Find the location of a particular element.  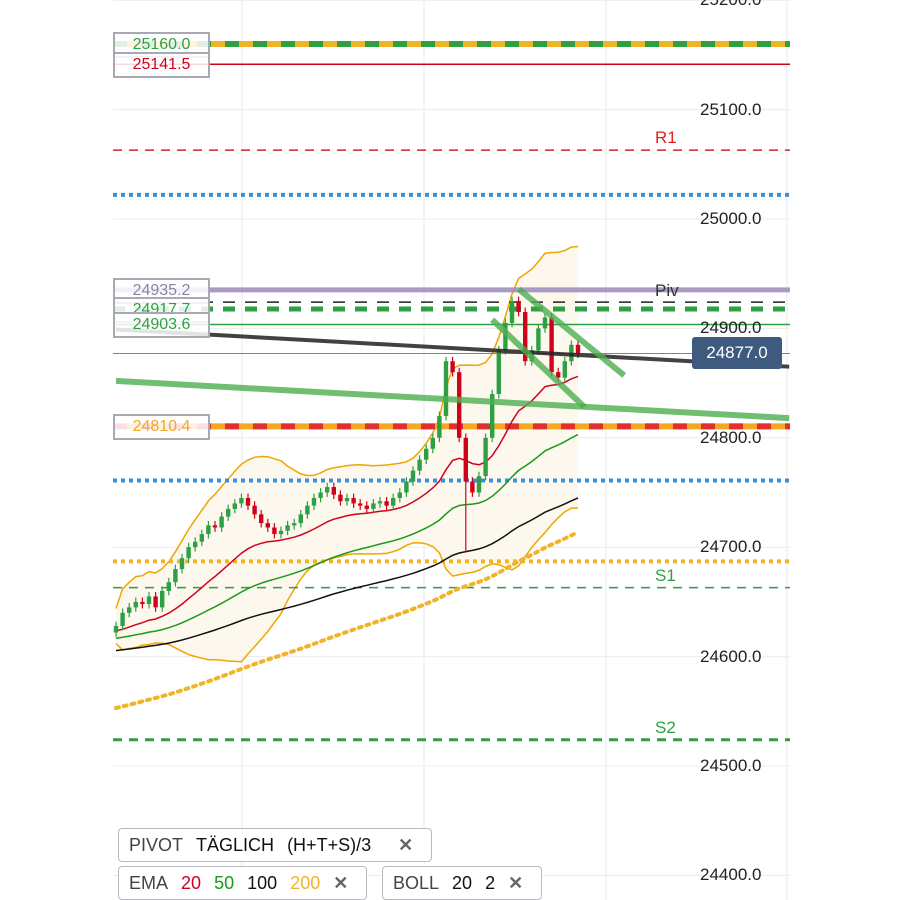

ema-name: EMA is located at coordinates (149, 883).